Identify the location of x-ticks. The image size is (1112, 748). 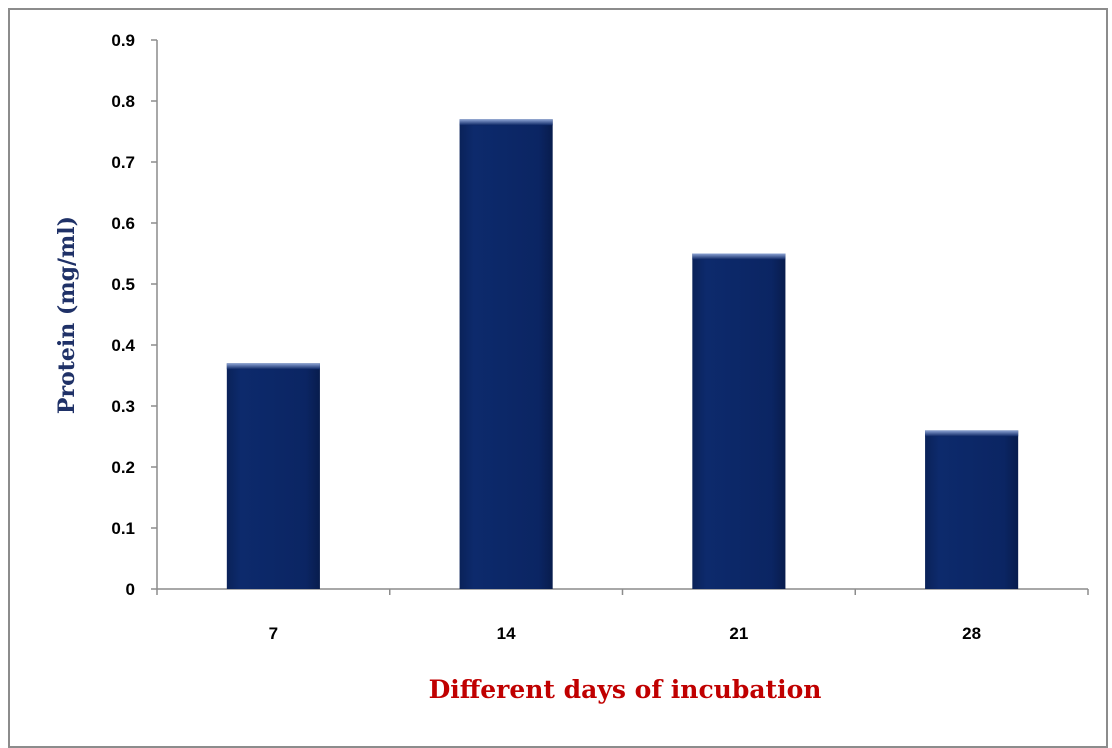
(622, 592).